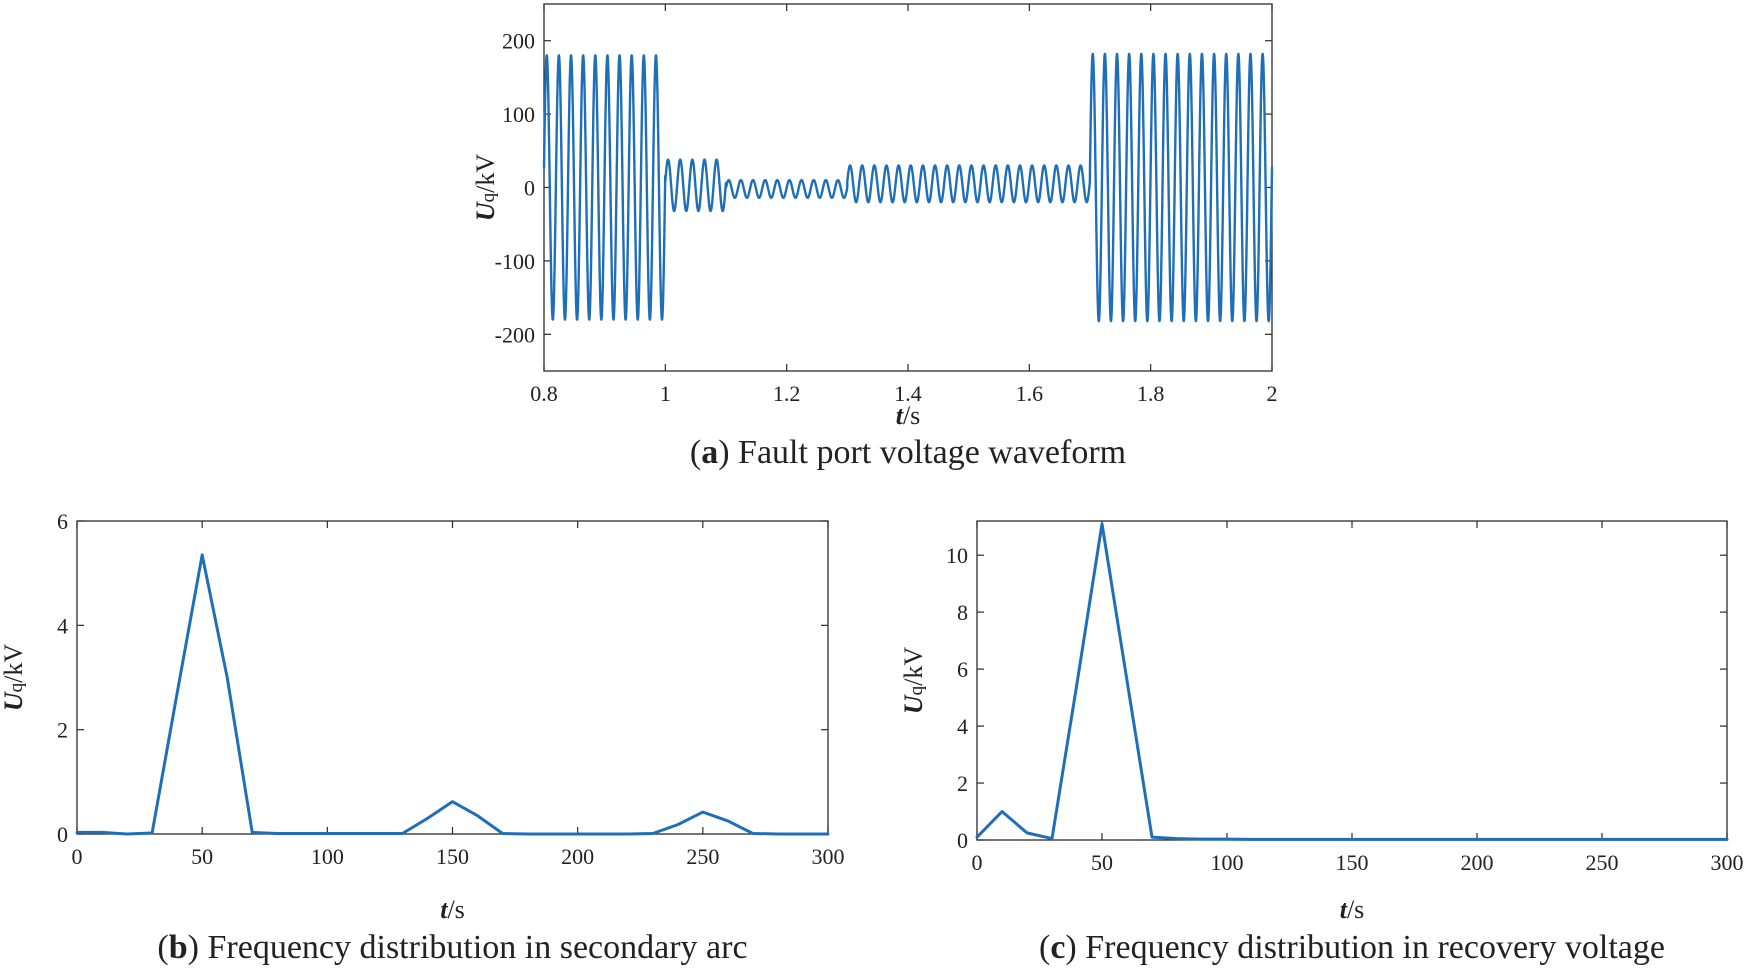 This screenshot has width=1750, height=979. I want to click on panel-a-ytick-label: 0, so click(529, 188).